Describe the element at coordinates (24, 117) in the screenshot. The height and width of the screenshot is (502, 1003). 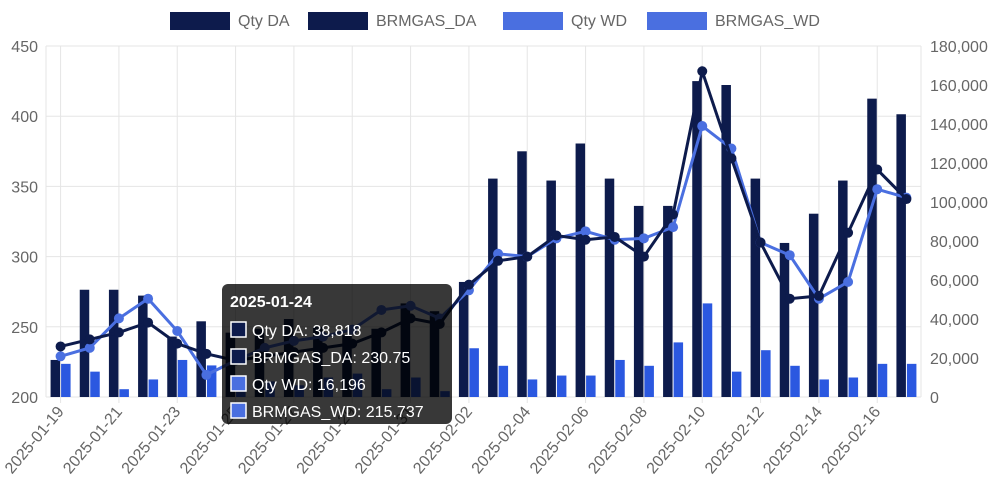
I see `y-left-tick-label: 400` at that location.